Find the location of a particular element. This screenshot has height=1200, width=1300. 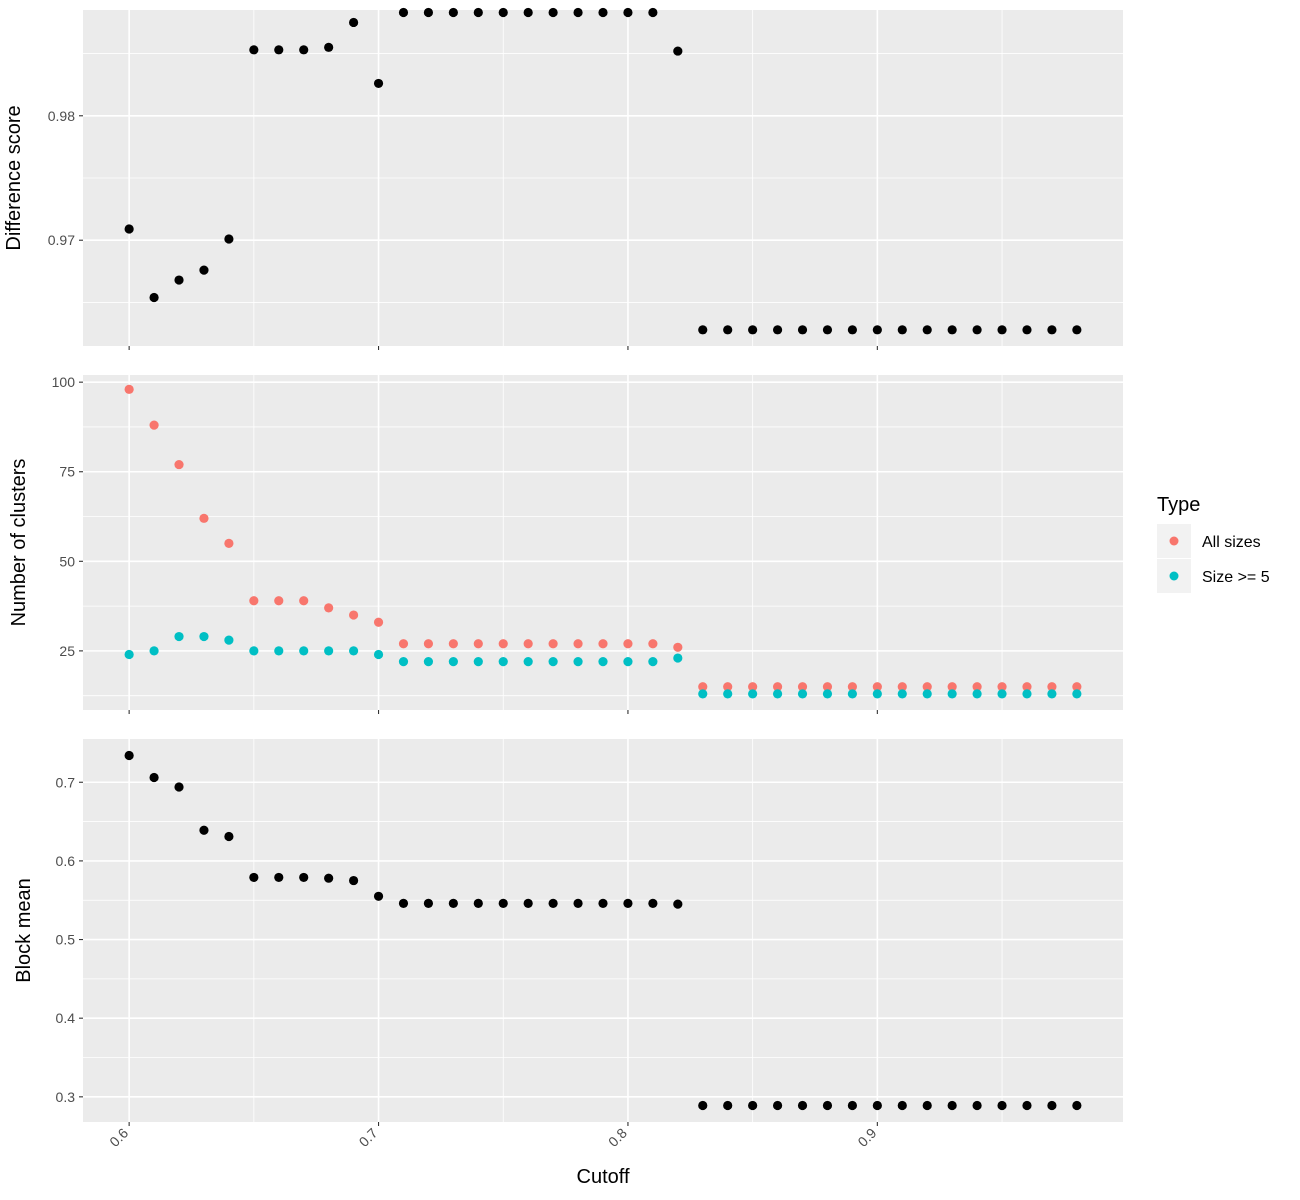

legend-label-size-5: Size >= 5 is located at coordinates (1236, 577).